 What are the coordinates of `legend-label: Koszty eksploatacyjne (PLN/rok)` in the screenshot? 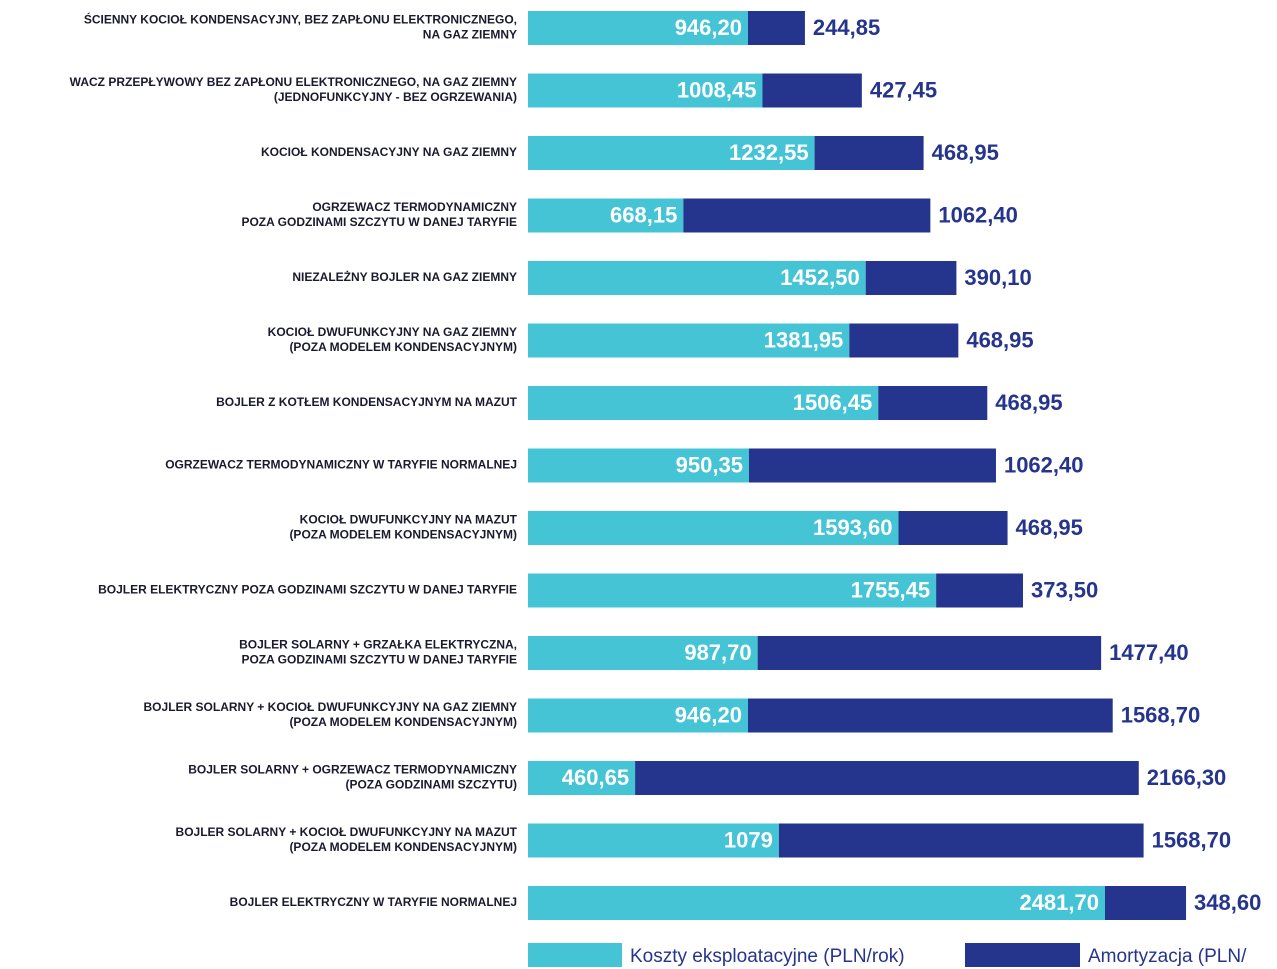 It's located at (767, 956).